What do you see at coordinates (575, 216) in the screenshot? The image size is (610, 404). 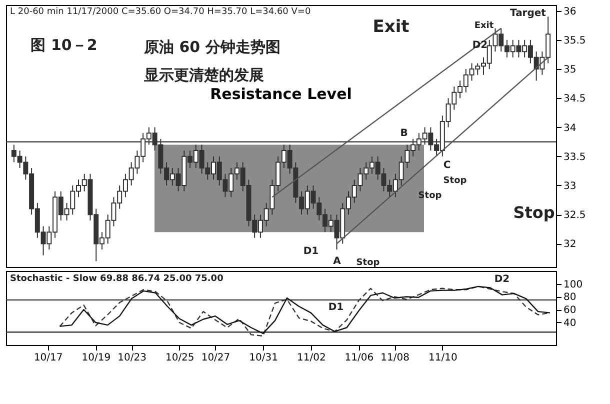 I see `y-tick-label: 32.5` at bounding box center [575, 216].